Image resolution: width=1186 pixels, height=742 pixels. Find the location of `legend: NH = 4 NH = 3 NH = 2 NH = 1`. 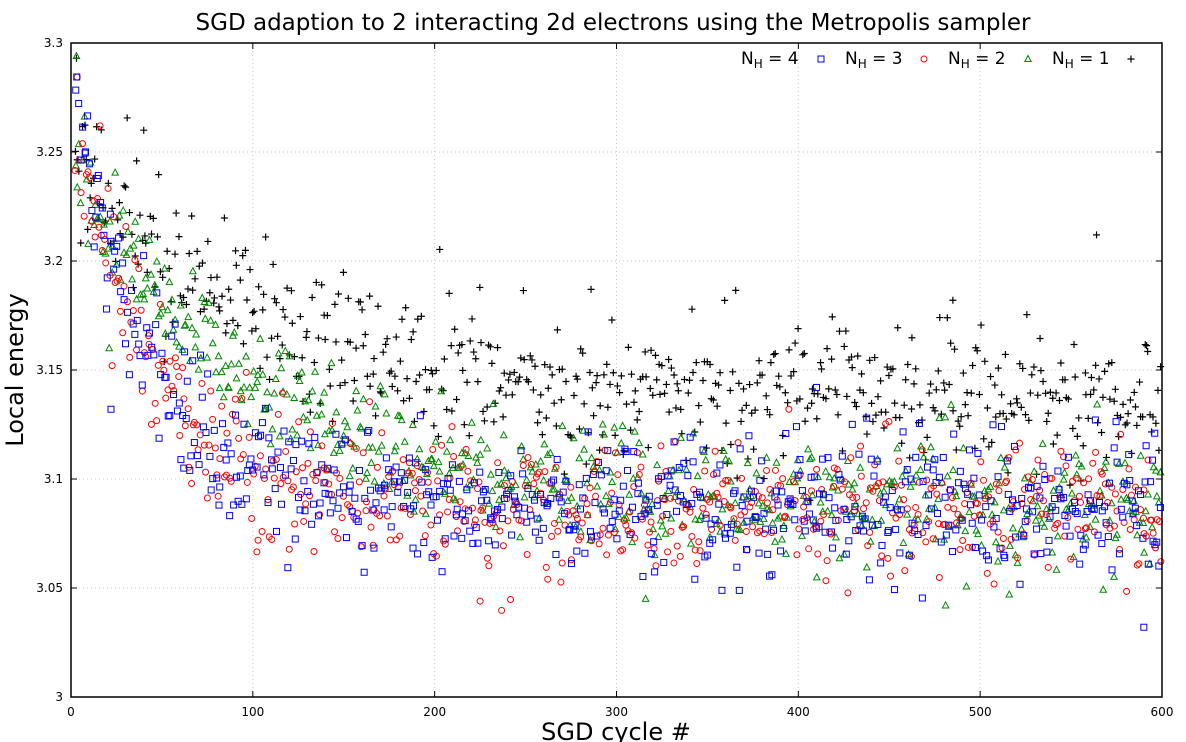

legend: NH = 4 NH = 3 NH = 2 NH = 1 is located at coordinates (938, 60).